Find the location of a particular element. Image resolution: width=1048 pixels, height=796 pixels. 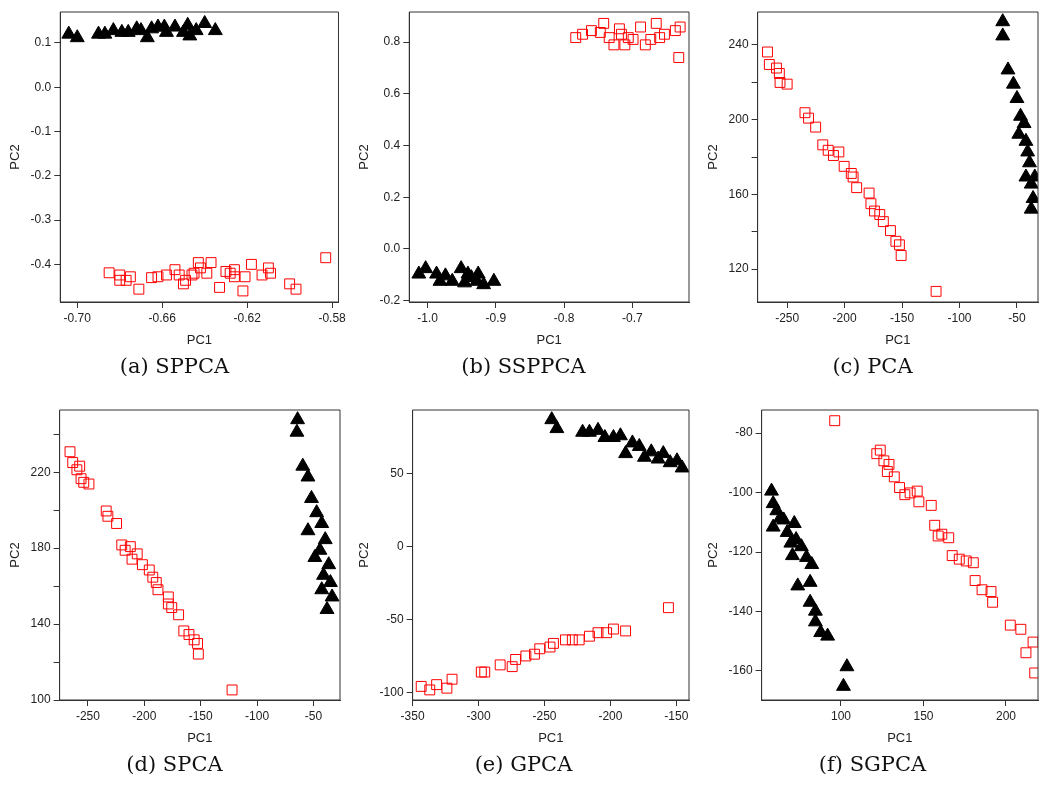

y-tick-label: -50 is located at coordinates (395, 618).